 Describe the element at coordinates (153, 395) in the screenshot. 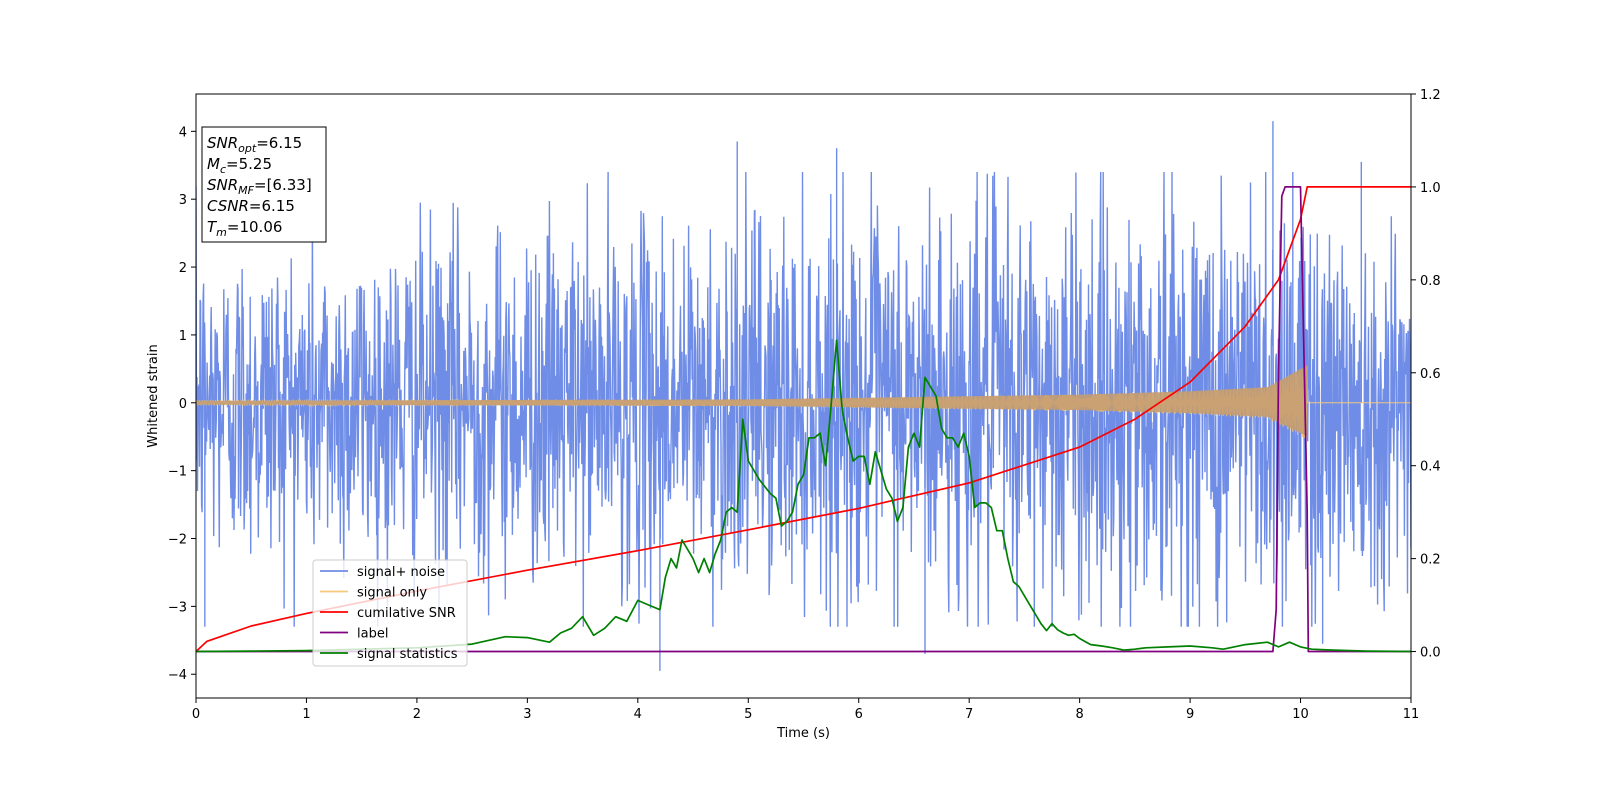

I see `y-axis-label: Whitened strain` at that location.